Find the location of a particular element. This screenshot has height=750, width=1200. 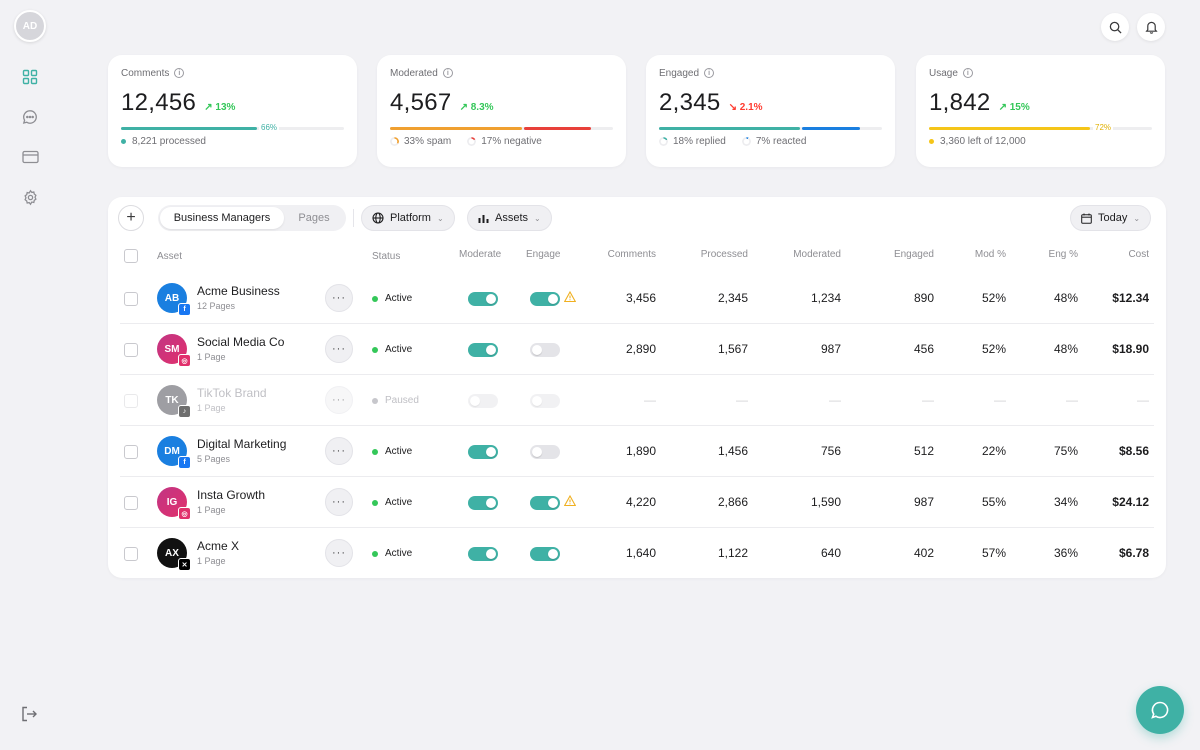

asset-name: Acme X is located at coordinates (218, 546).